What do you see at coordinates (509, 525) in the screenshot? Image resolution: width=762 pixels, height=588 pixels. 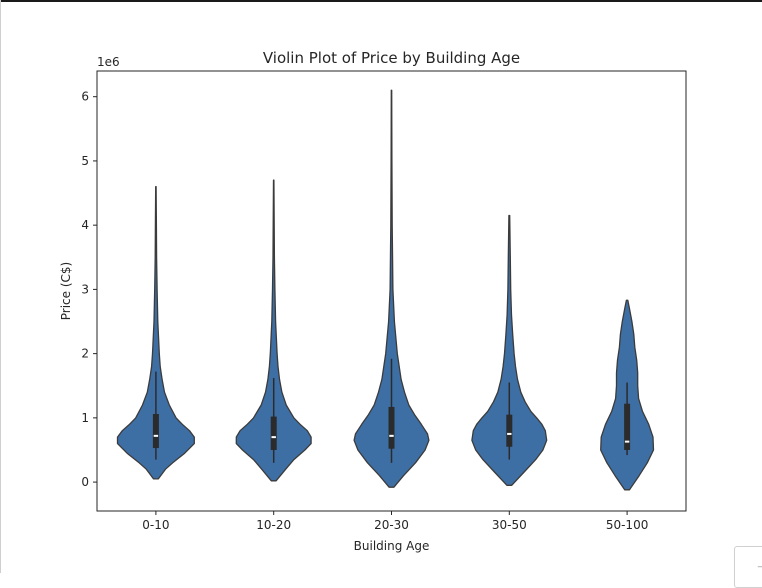 I see `x-tick-label: 30-50` at bounding box center [509, 525].